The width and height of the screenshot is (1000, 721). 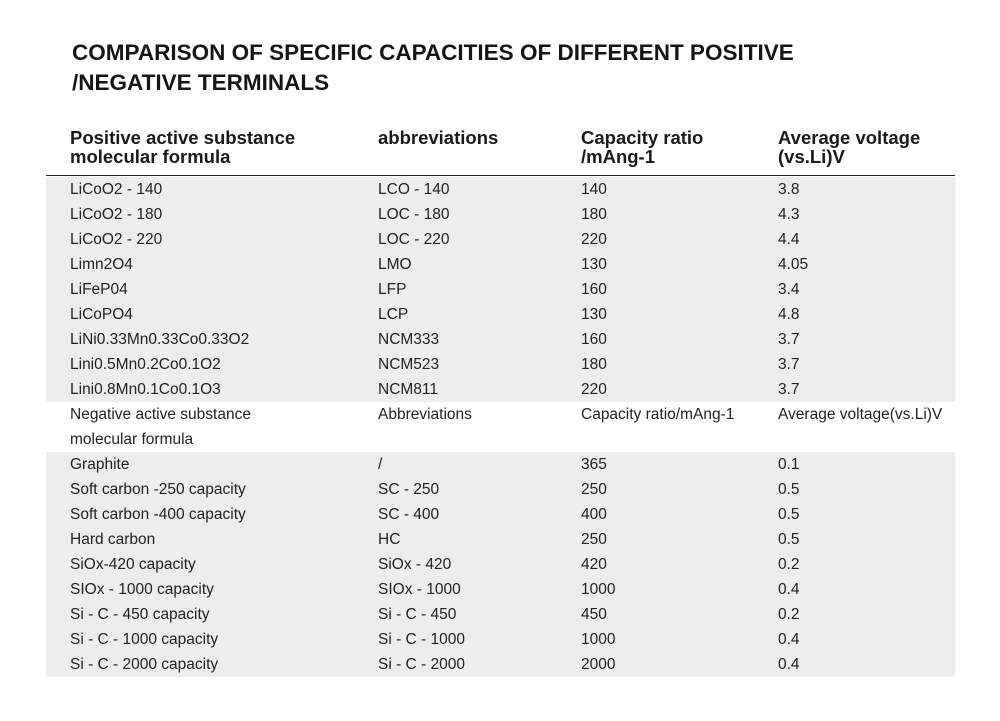 What do you see at coordinates (201, 82) in the screenshot?
I see `title-line-2: /NEGATIVE TERMINALS` at bounding box center [201, 82].